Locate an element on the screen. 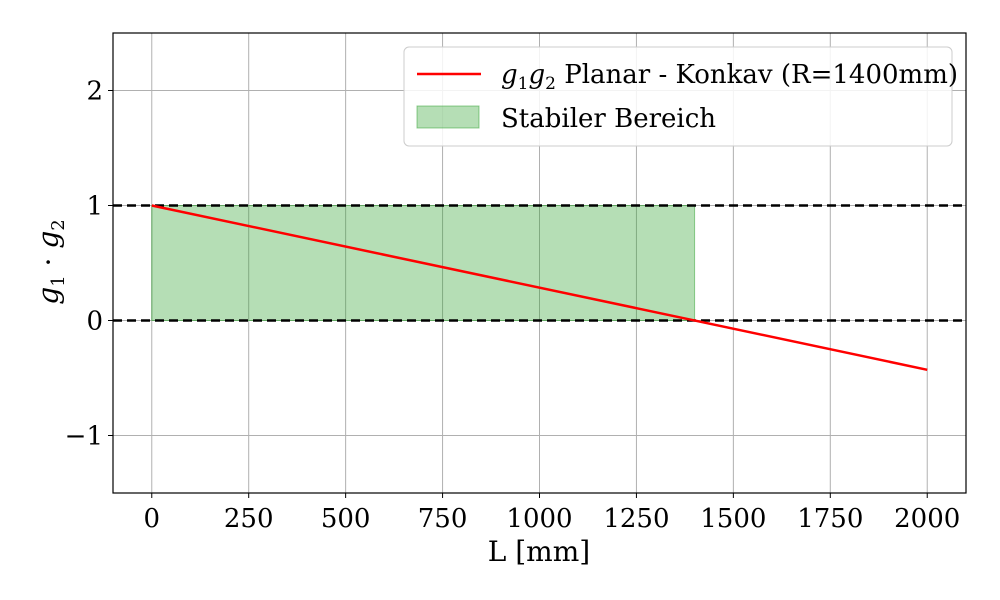 This screenshot has width=1000, height=600. x-tick-label: 0 is located at coordinates (151, 519).